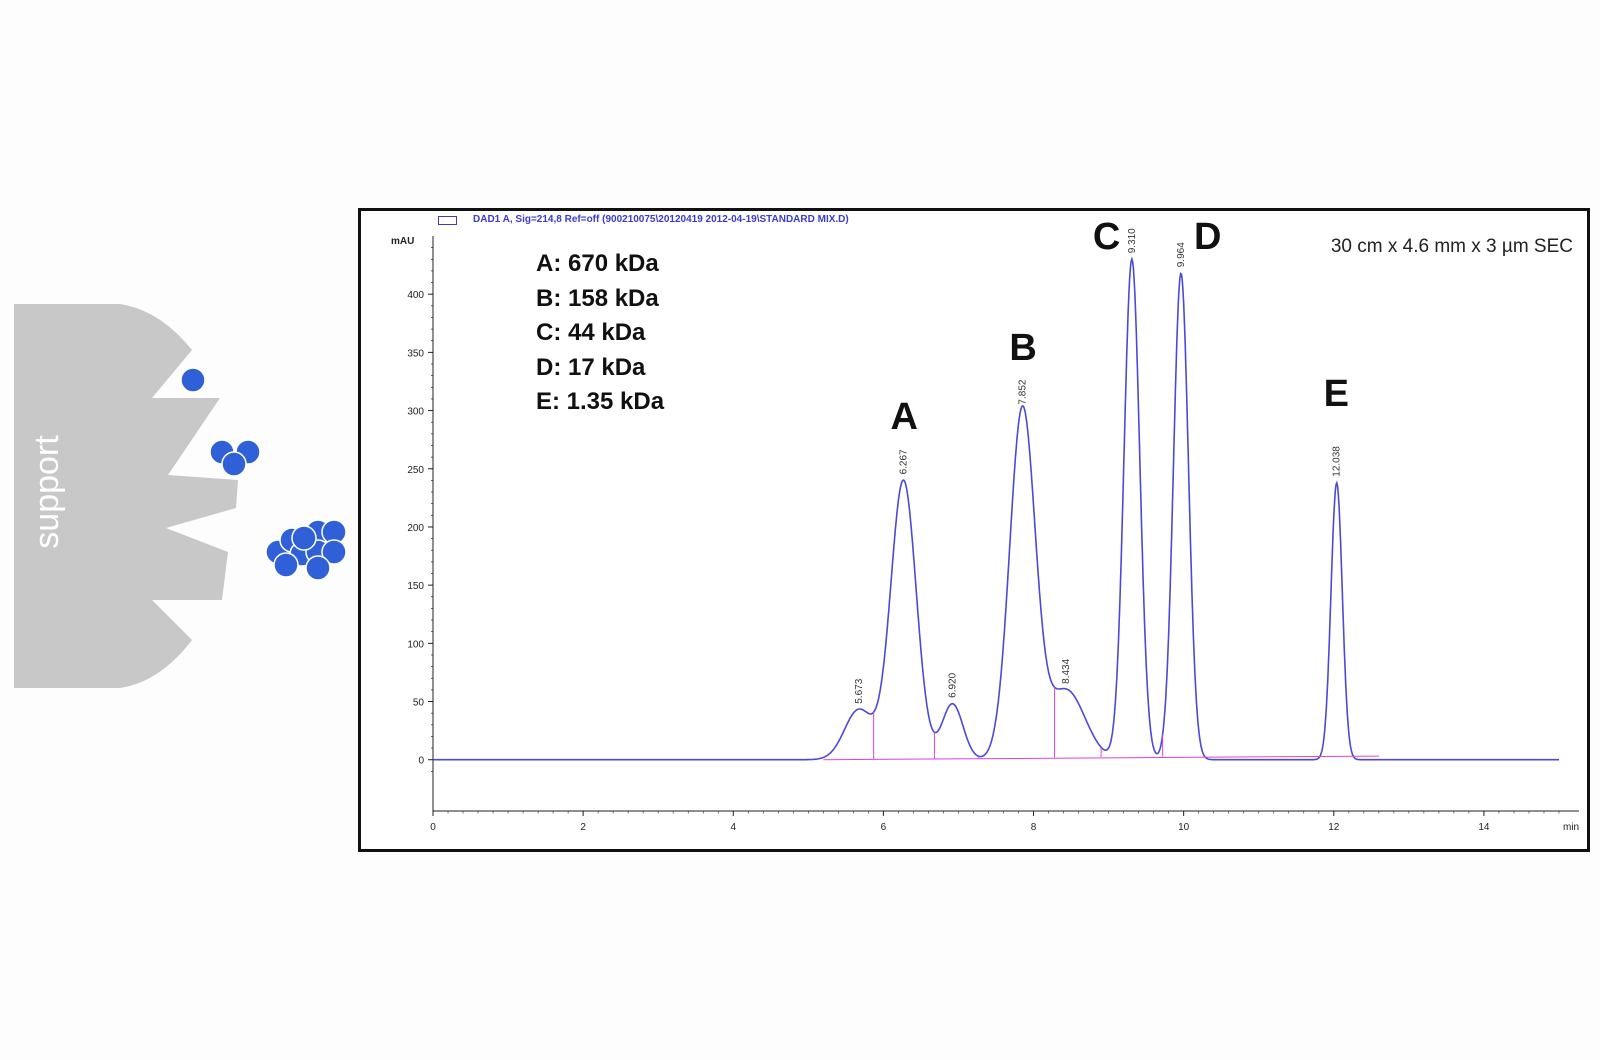 The height and width of the screenshot is (1060, 1600). Describe the element at coordinates (1106, 237) in the screenshot. I see `peak-letter-c: C` at that location.